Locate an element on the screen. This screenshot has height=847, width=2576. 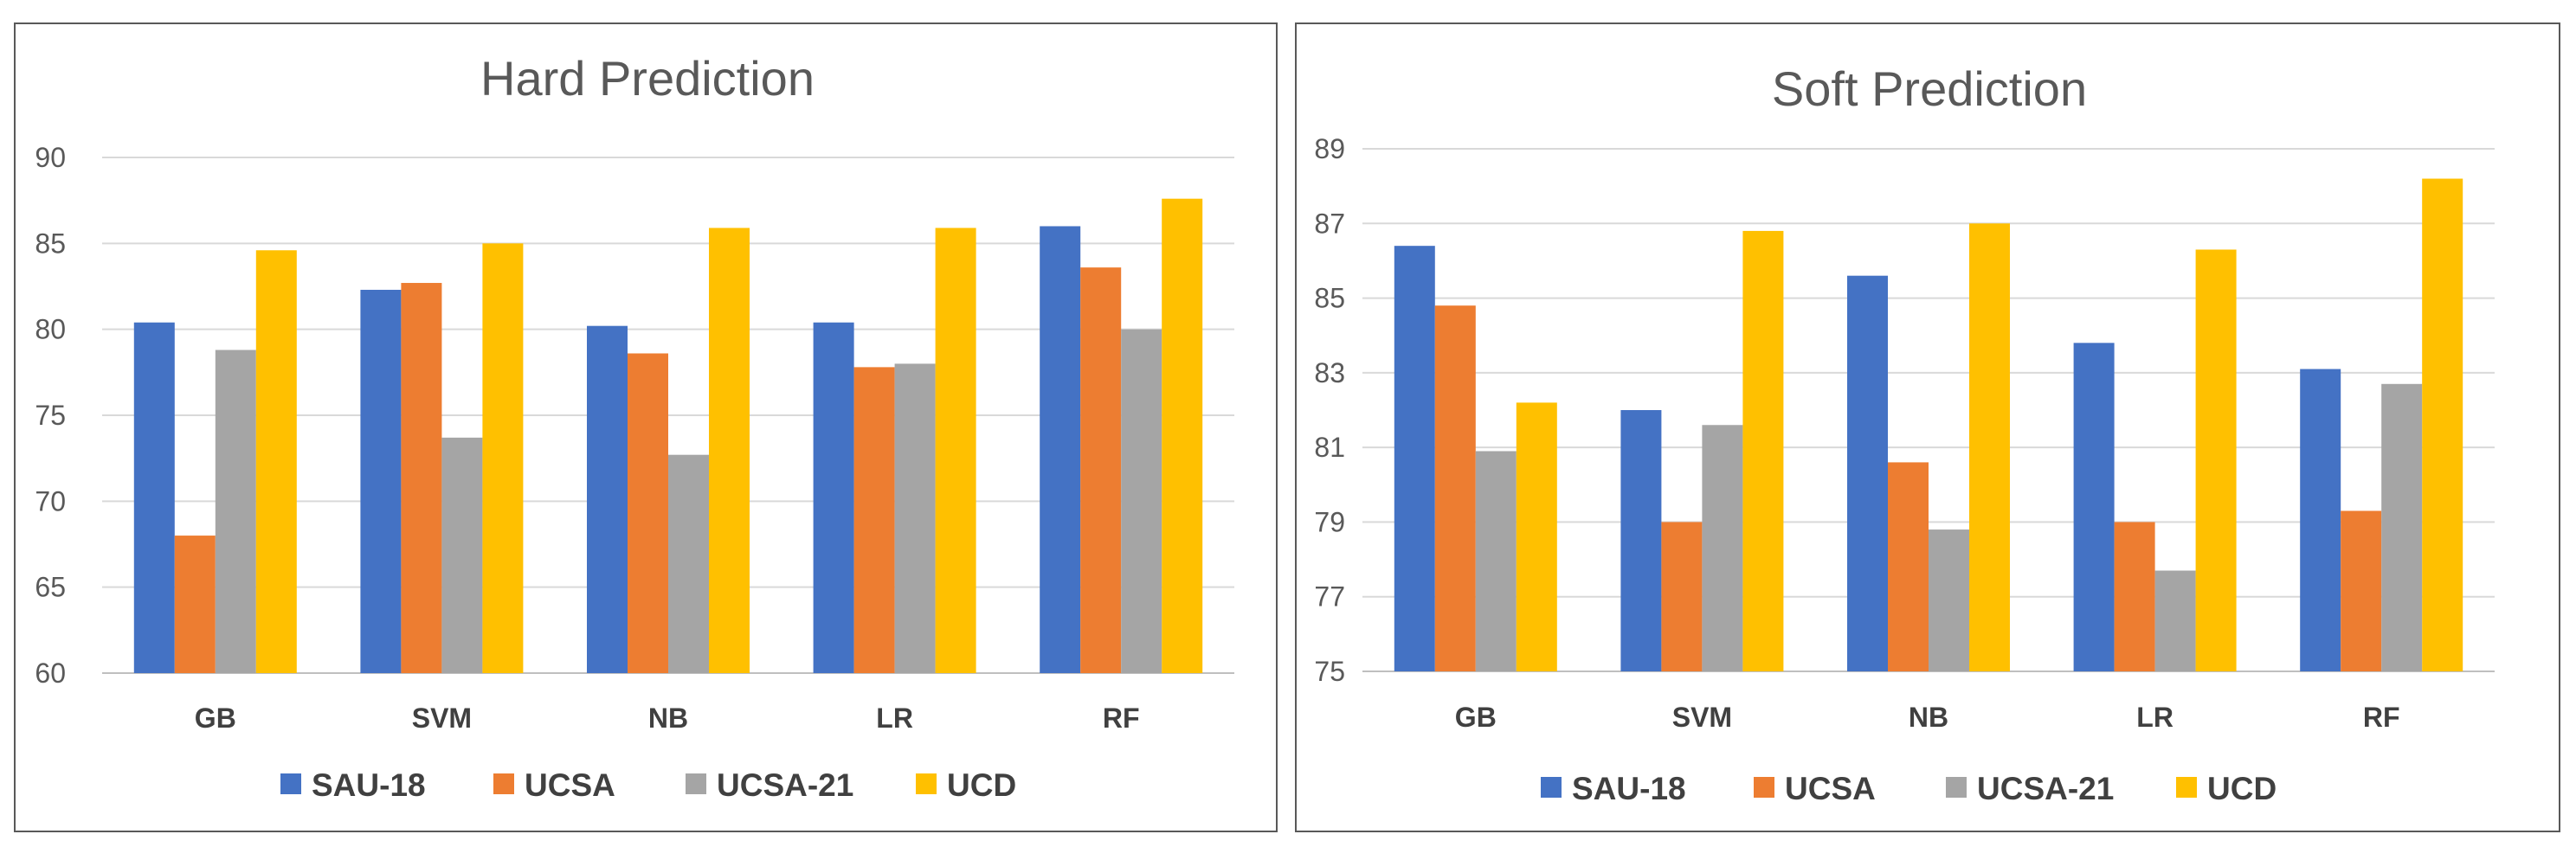
soft-prediction-bar-svm-ucsa is located at coordinates (1682, 596).